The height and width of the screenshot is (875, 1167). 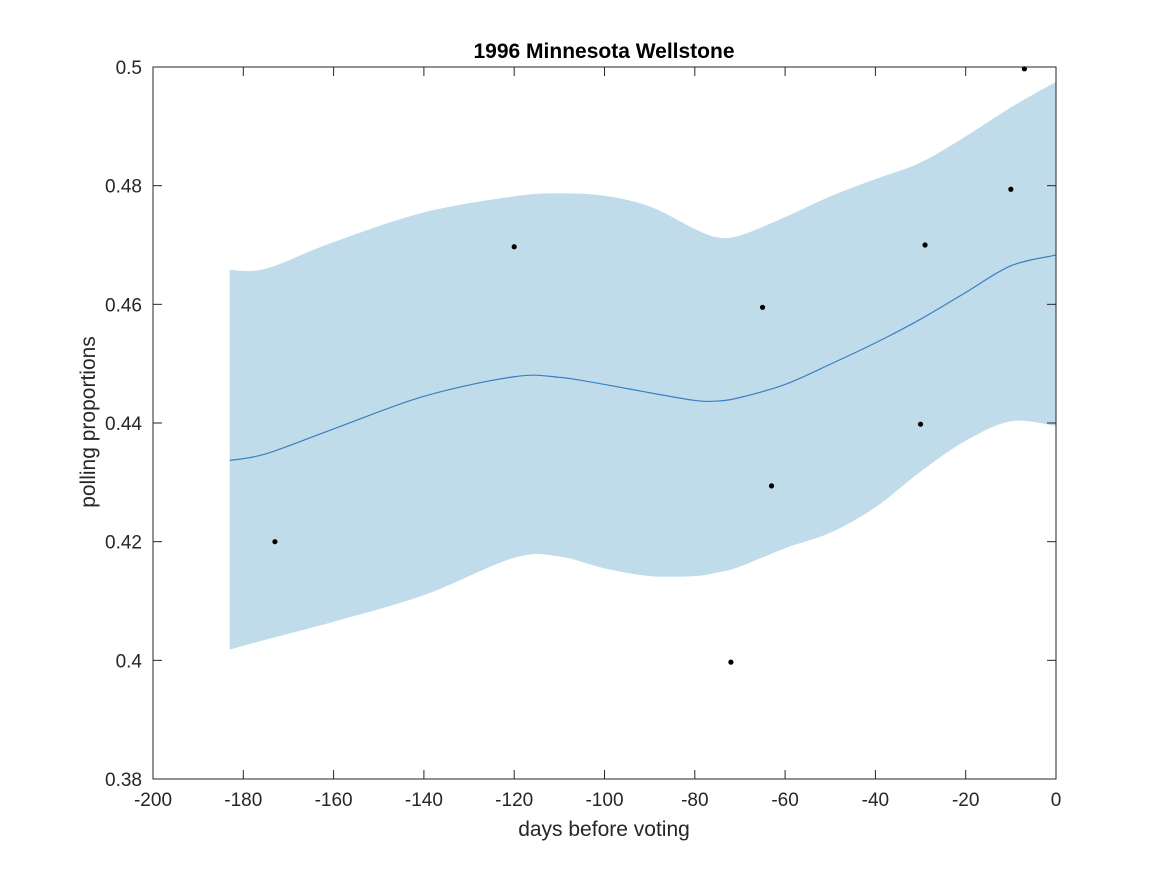 What do you see at coordinates (334, 800) in the screenshot?
I see `x-tick-label-2: -160` at bounding box center [334, 800].